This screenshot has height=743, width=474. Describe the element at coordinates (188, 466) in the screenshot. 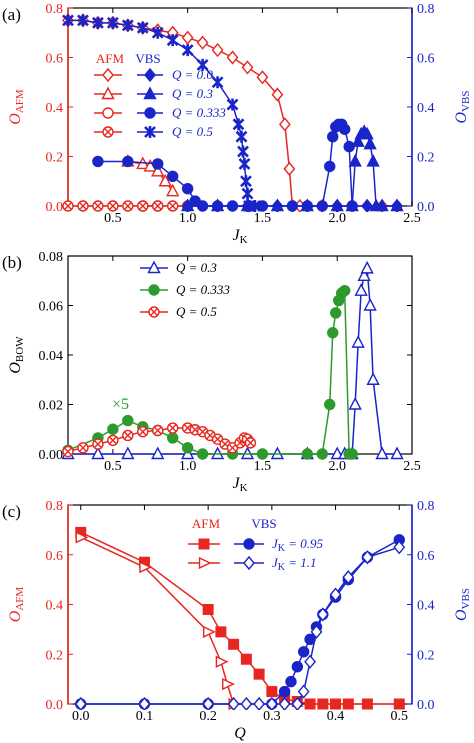

I see `x-tick-label: 1.0` at that location.